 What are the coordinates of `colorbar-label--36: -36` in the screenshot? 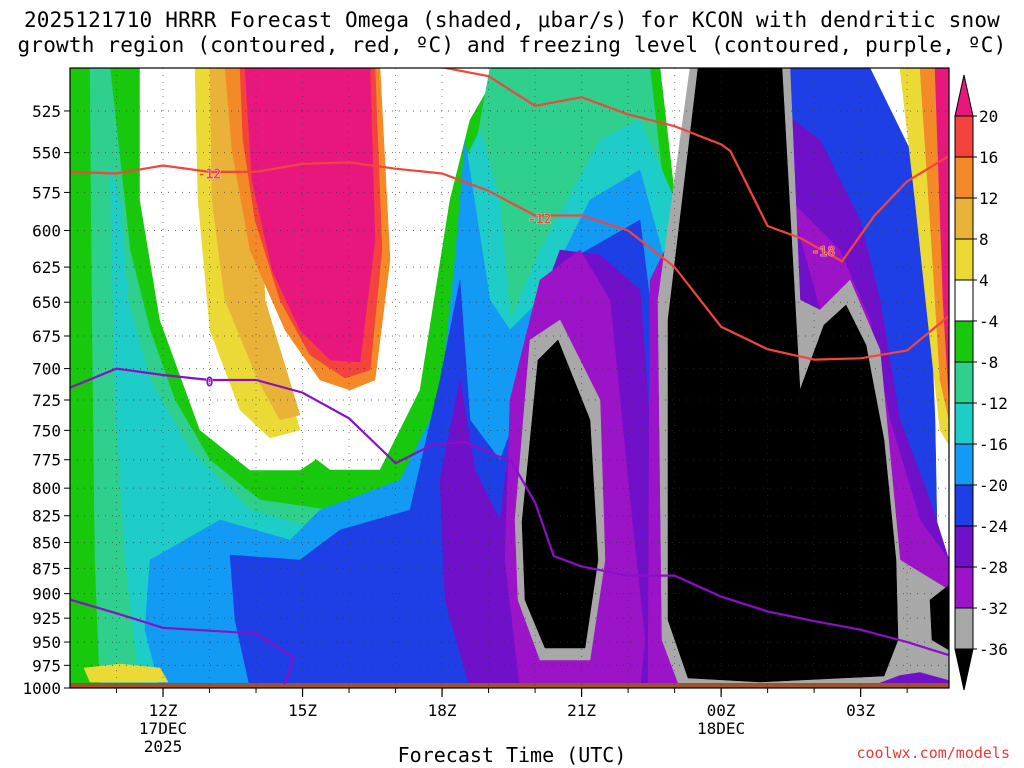 It's located at (993, 649).